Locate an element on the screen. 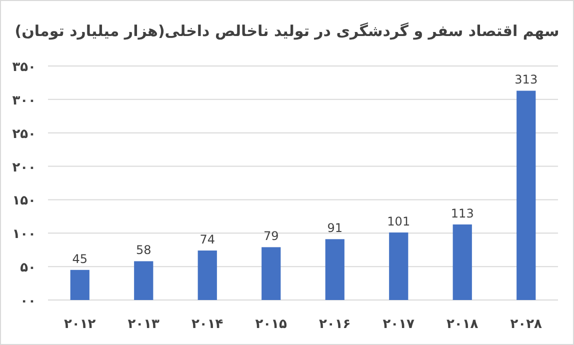 The image size is (574, 345). y-tick-label: ۳۵۰ is located at coordinates (24, 67).